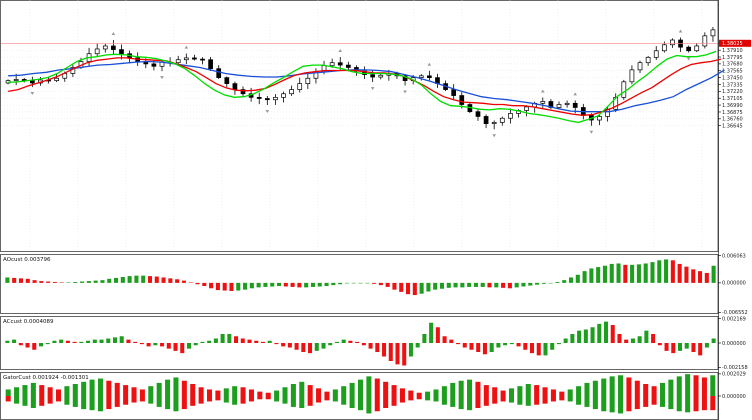  I want to click on price-axis-tick-label: 1.36875, so click(732, 113).